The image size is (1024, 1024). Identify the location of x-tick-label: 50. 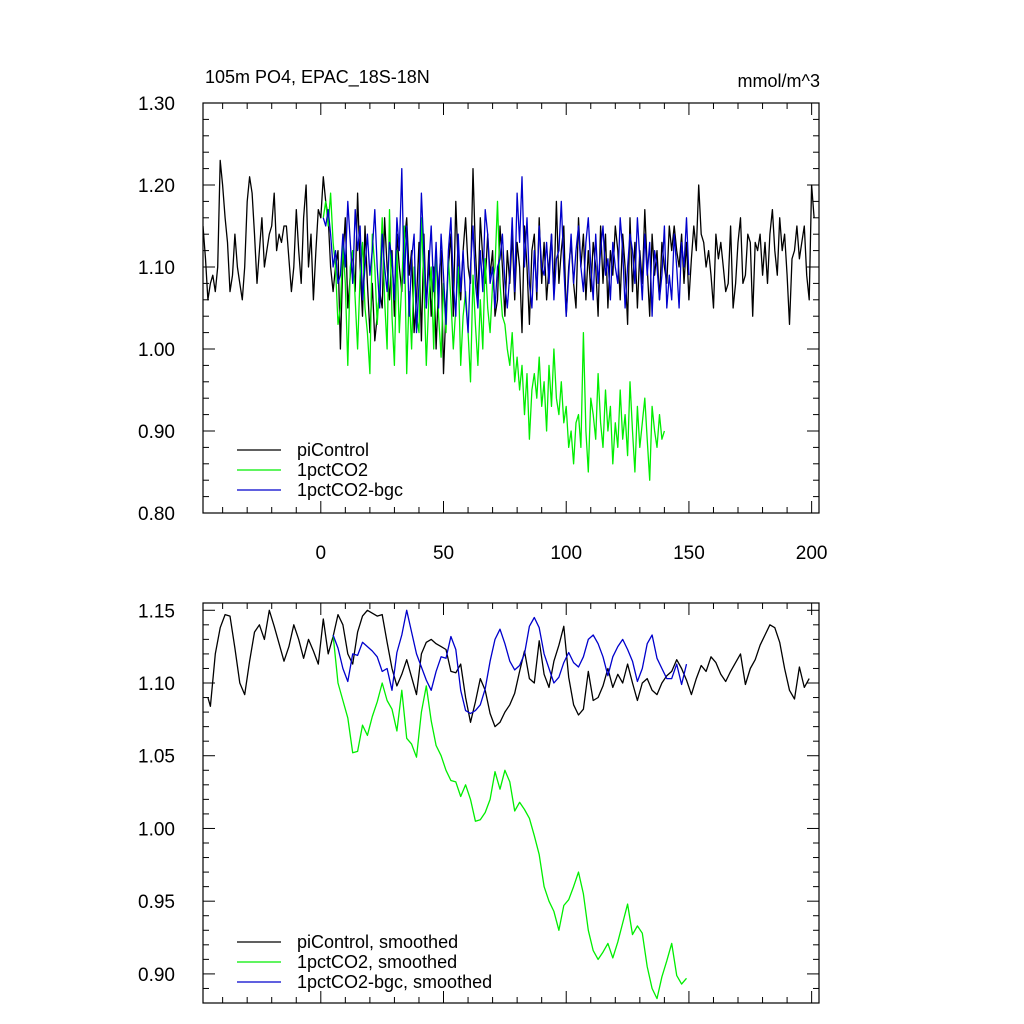
(443, 553).